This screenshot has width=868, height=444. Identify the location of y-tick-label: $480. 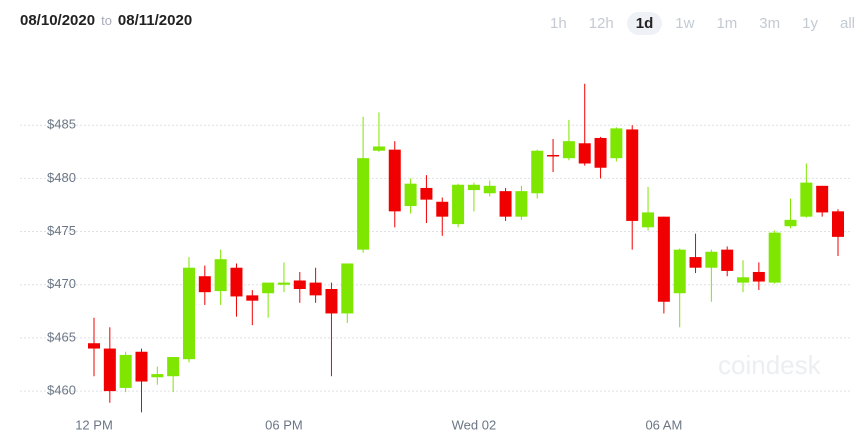
(61, 177).